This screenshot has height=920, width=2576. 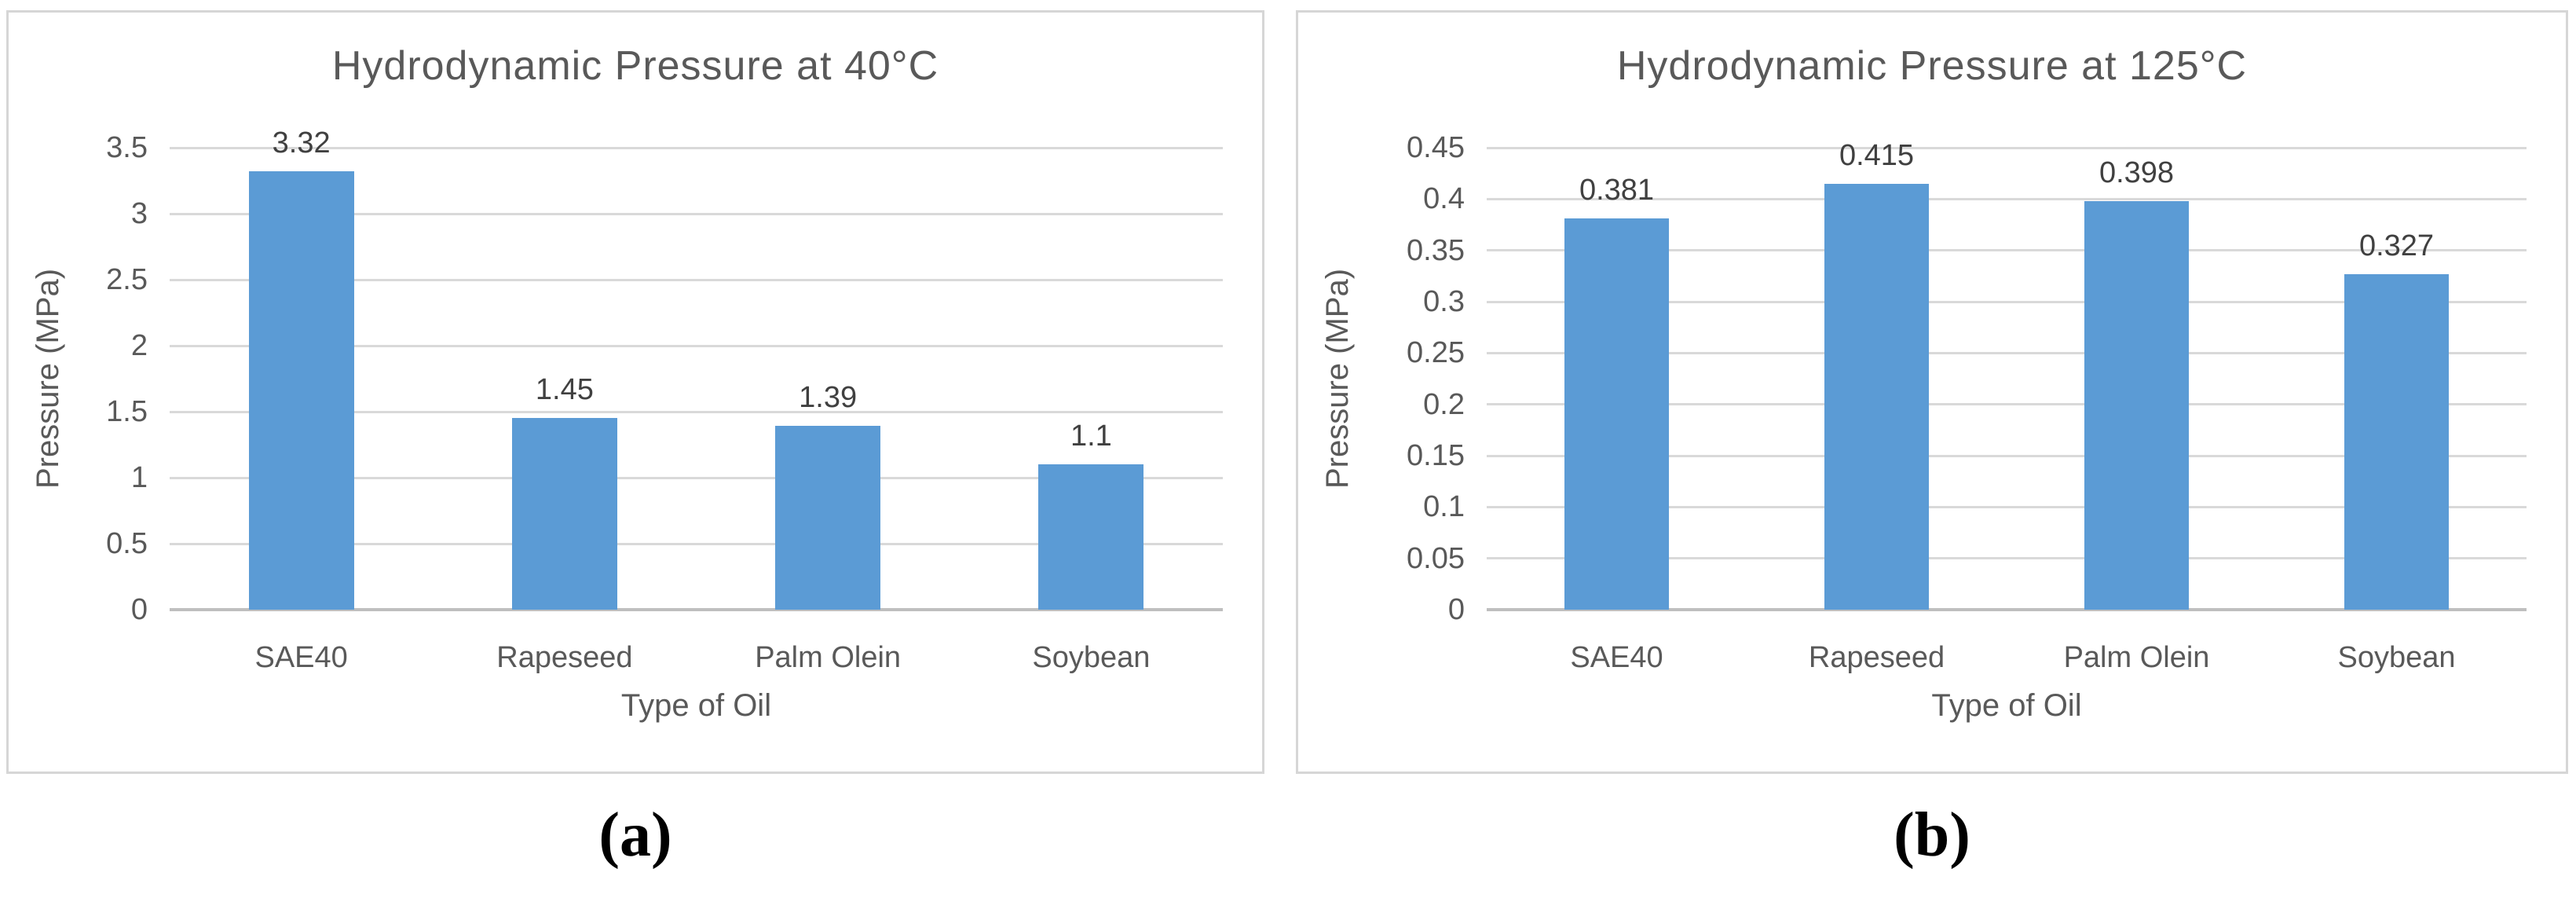 What do you see at coordinates (1617, 190) in the screenshot?
I see `bar-value-label: 0.381` at bounding box center [1617, 190].